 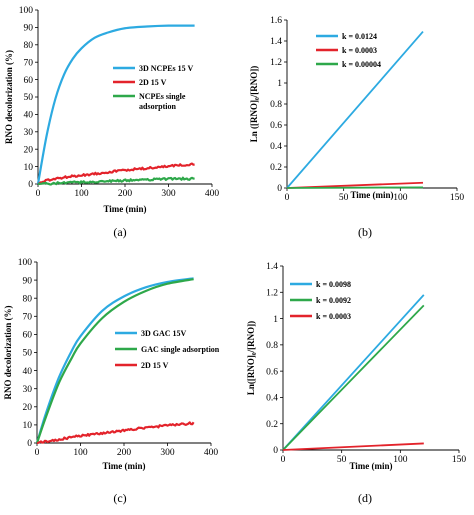 What do you see at coordinates (157, 106) in the screenshot?
I see `legend-label: adsorption` at bounding box center [157, 106].